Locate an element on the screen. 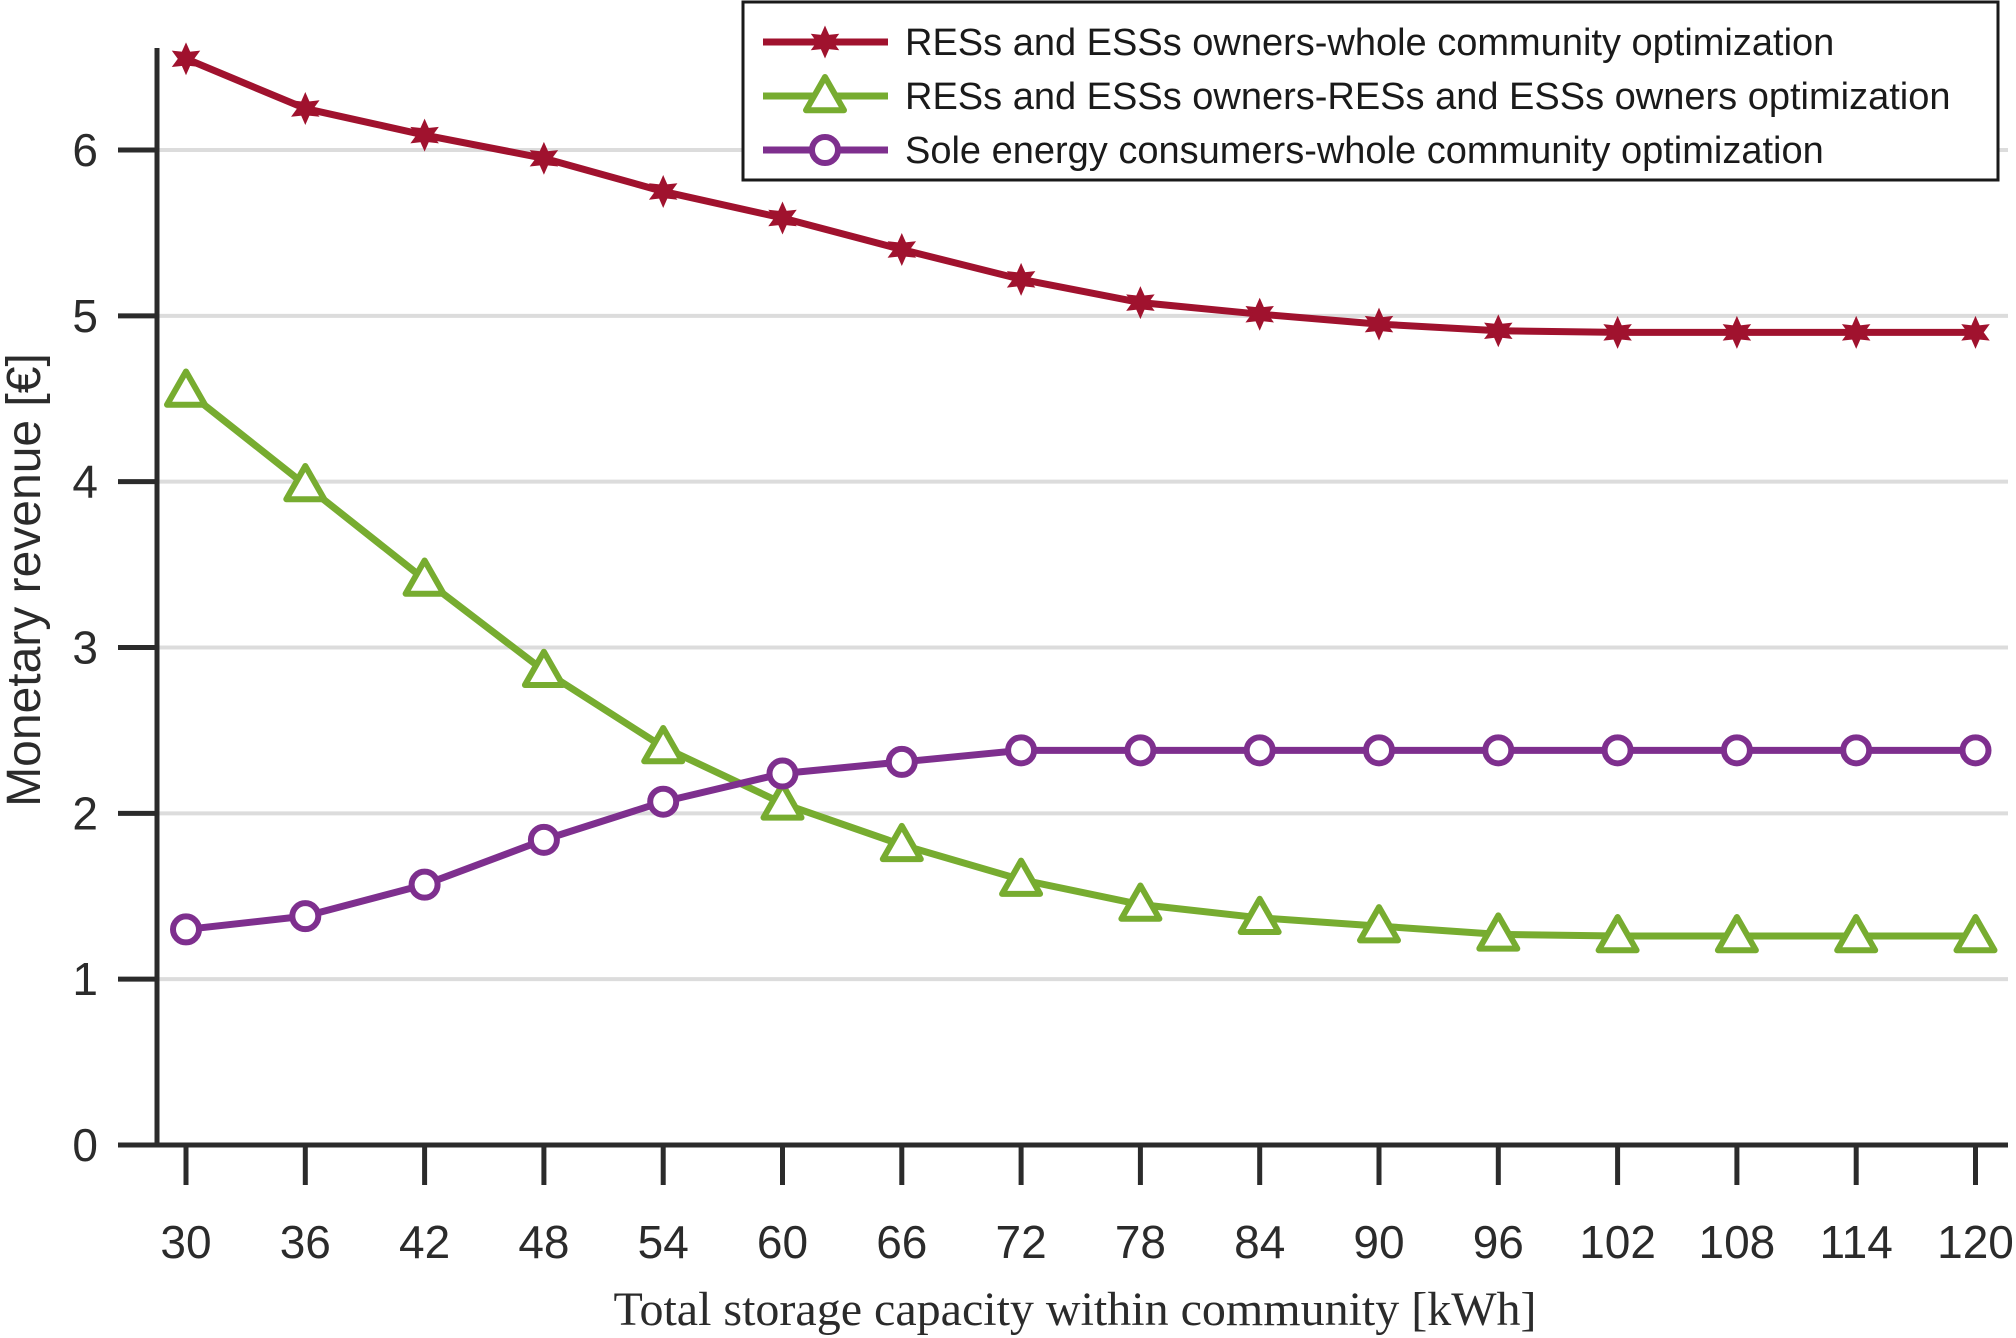 This screenshot has height=1338, width=2016. x-tick-label: 90 is located at coordinates (1378, 1242).